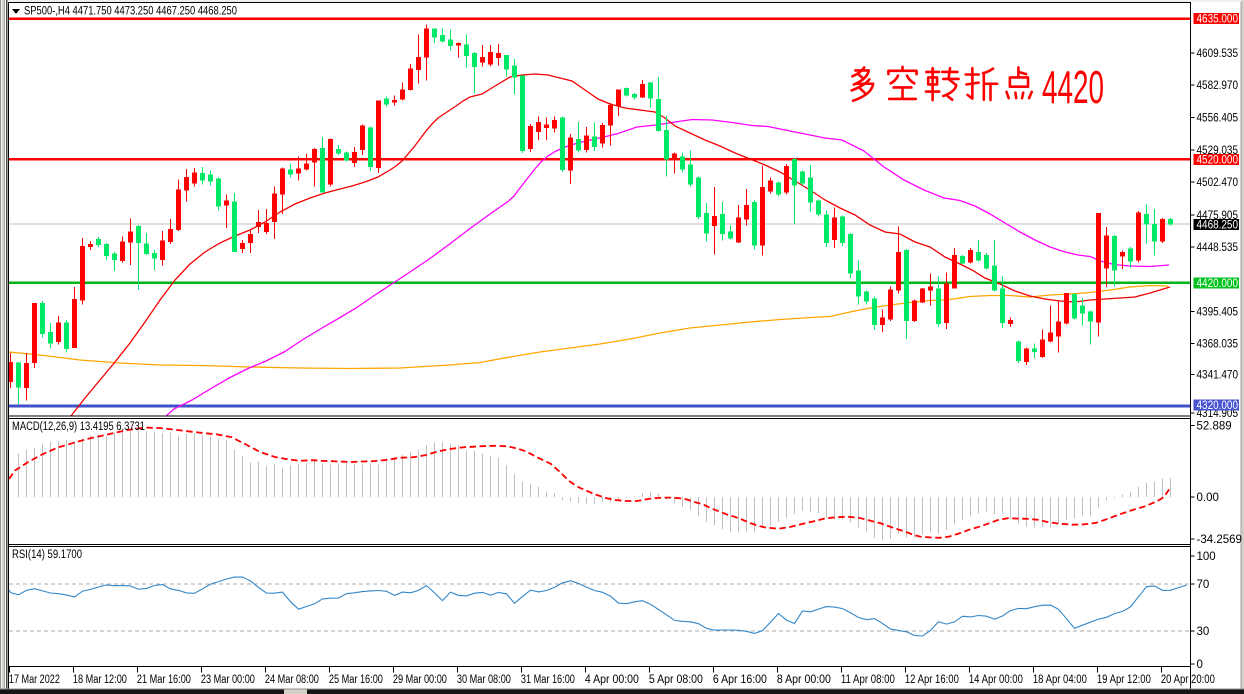  What do you see at coordinates (1124, 680) in the screenshot?
I see `svg-text: 19 Apr 12:00` at bounding box center [1124, 680].